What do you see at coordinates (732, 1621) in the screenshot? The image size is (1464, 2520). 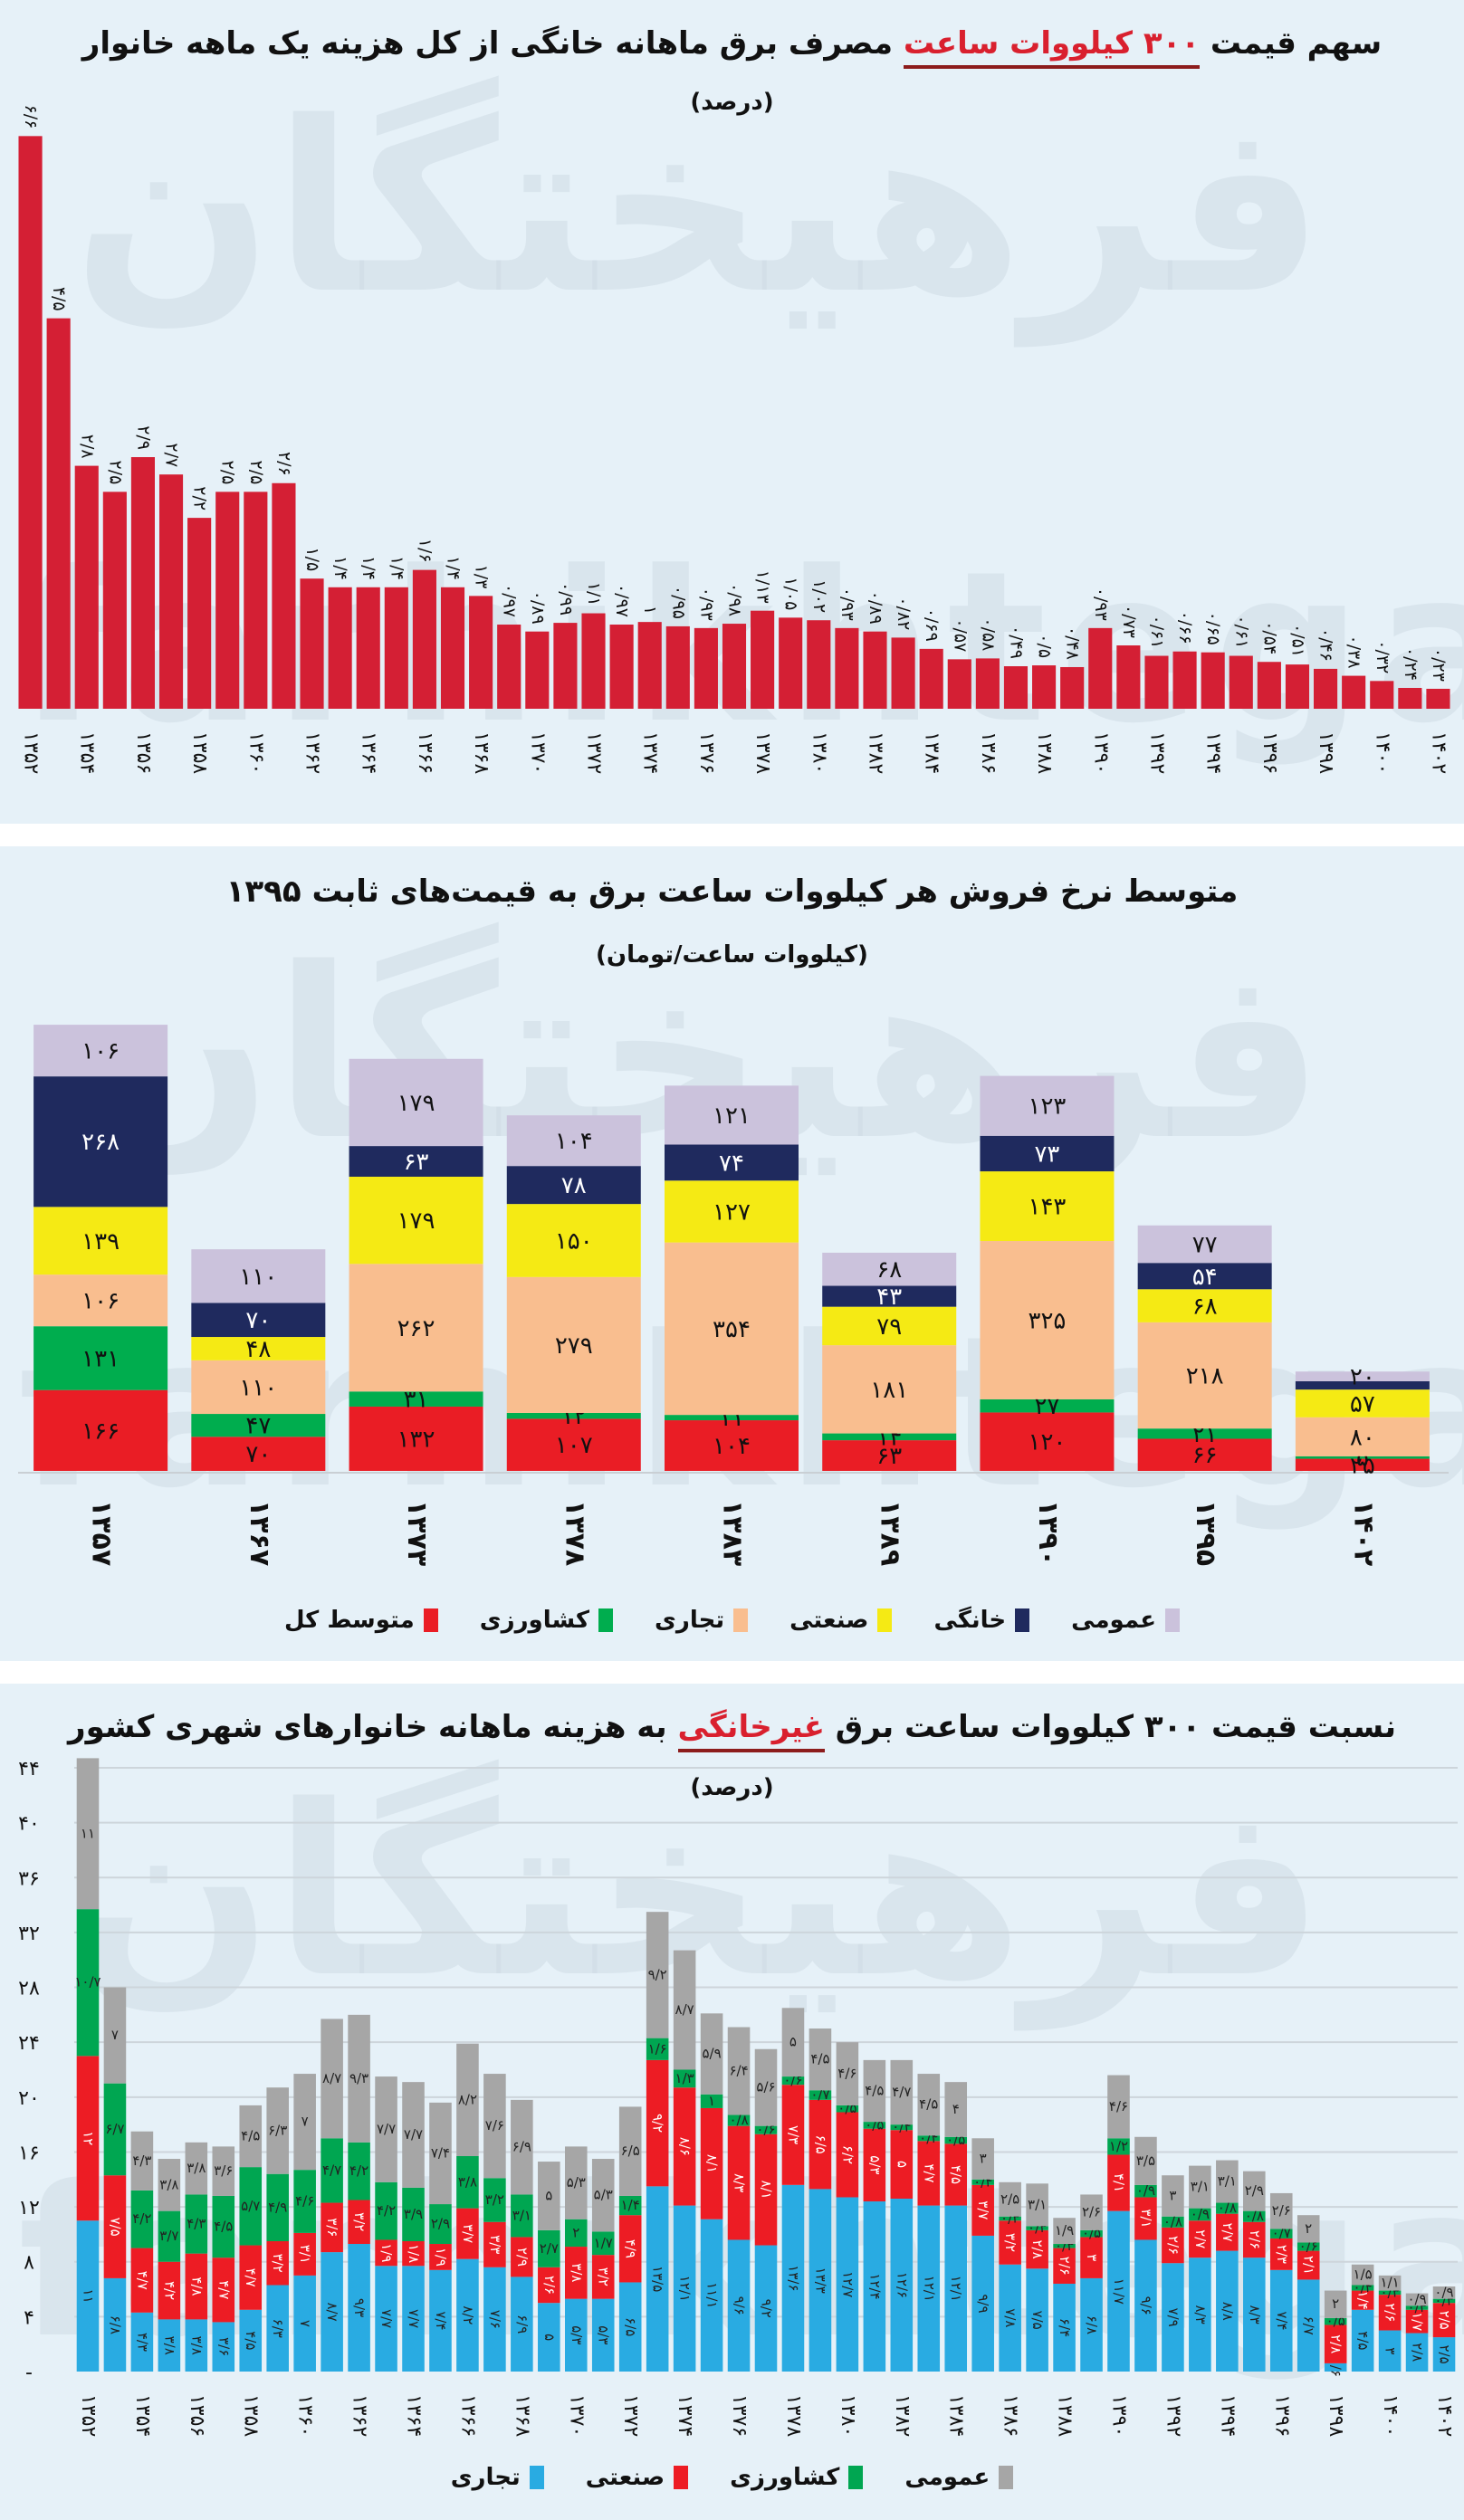 I see `chart-2-legend: عمومی خانگی صنعتی تجاری کشاورزی متوسط کل` at bounding box center [732, 1621].